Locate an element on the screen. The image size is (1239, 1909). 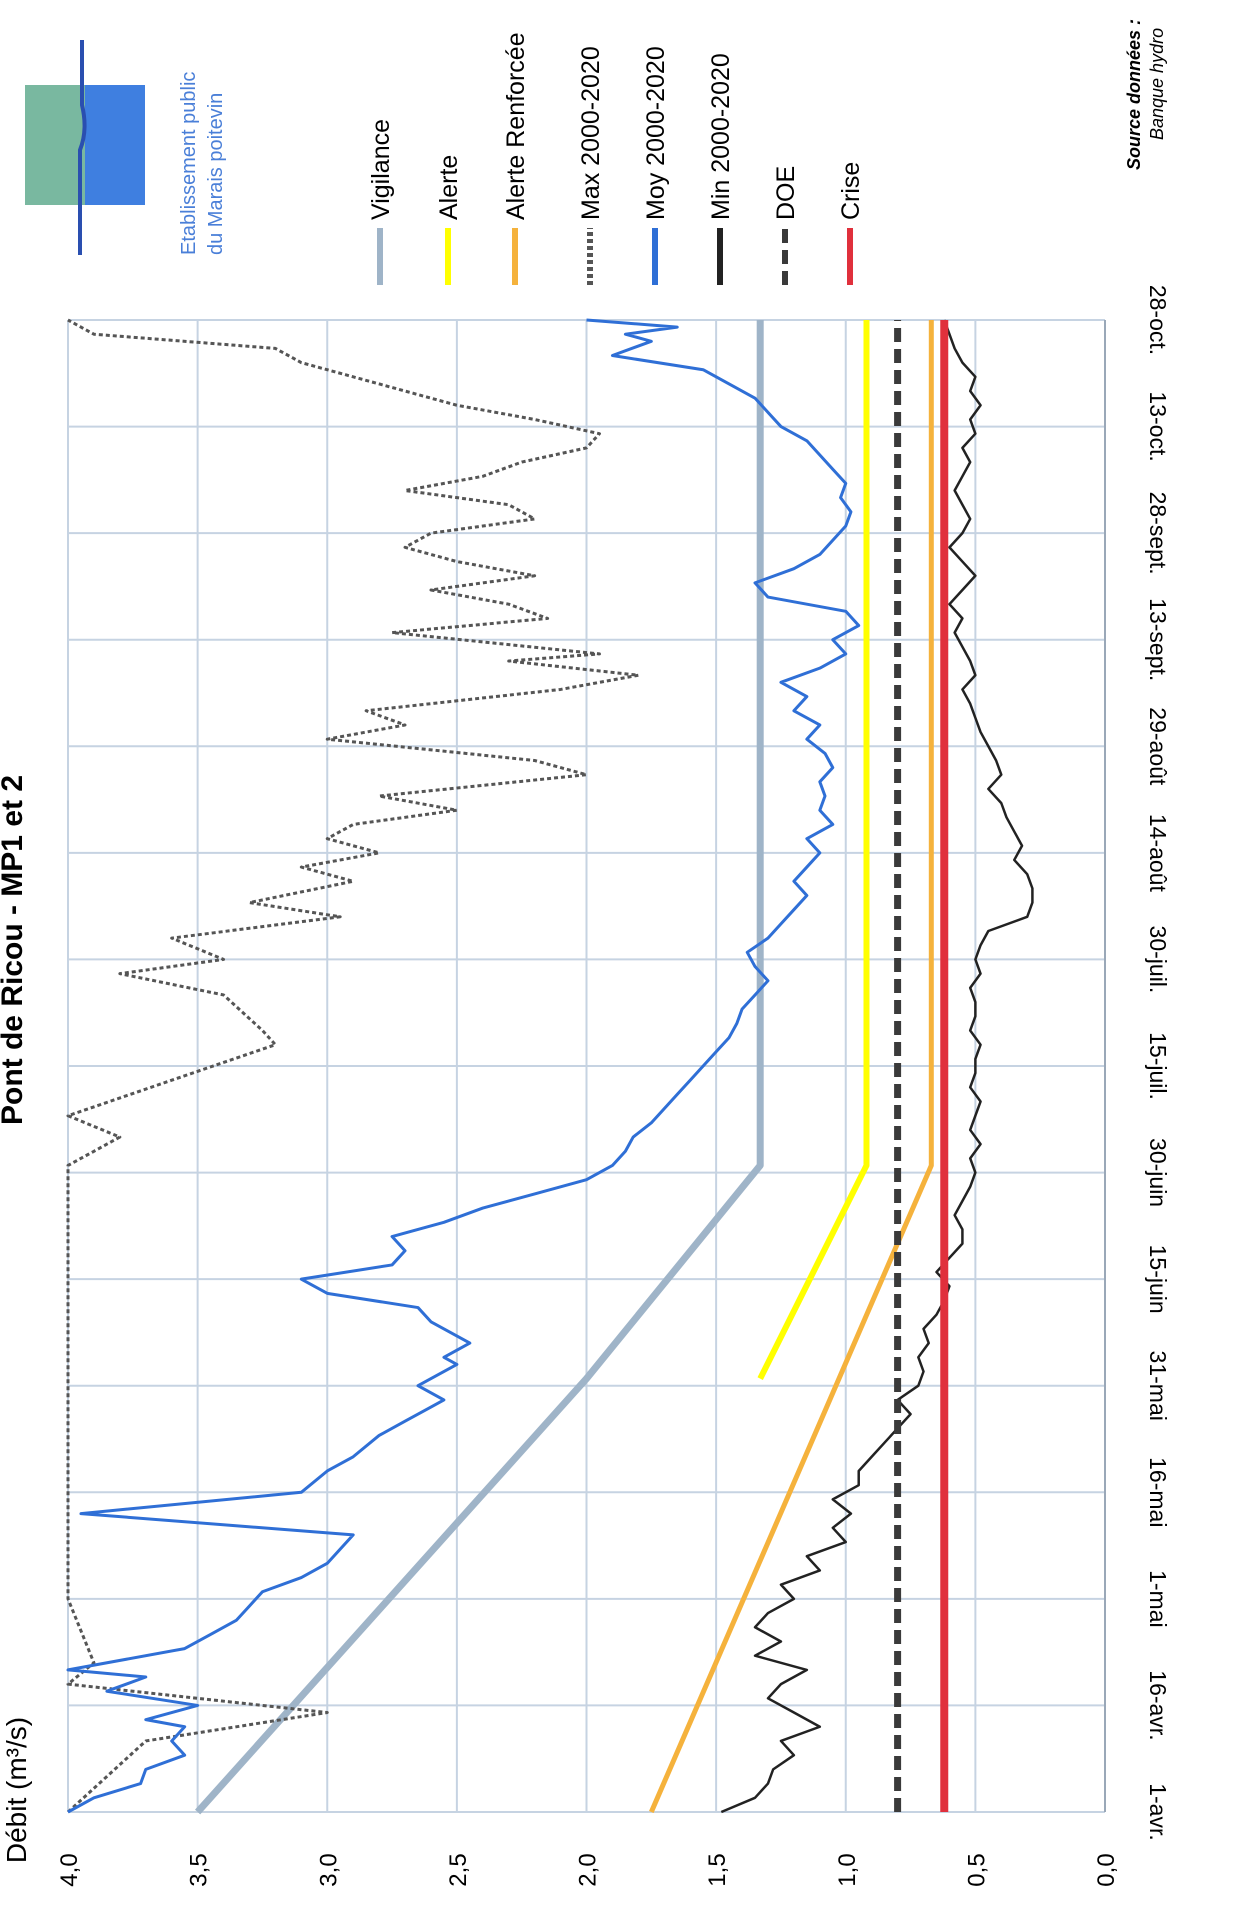
logo: Etablissement public du Marais poitevin is located at coordinates (126, 147).